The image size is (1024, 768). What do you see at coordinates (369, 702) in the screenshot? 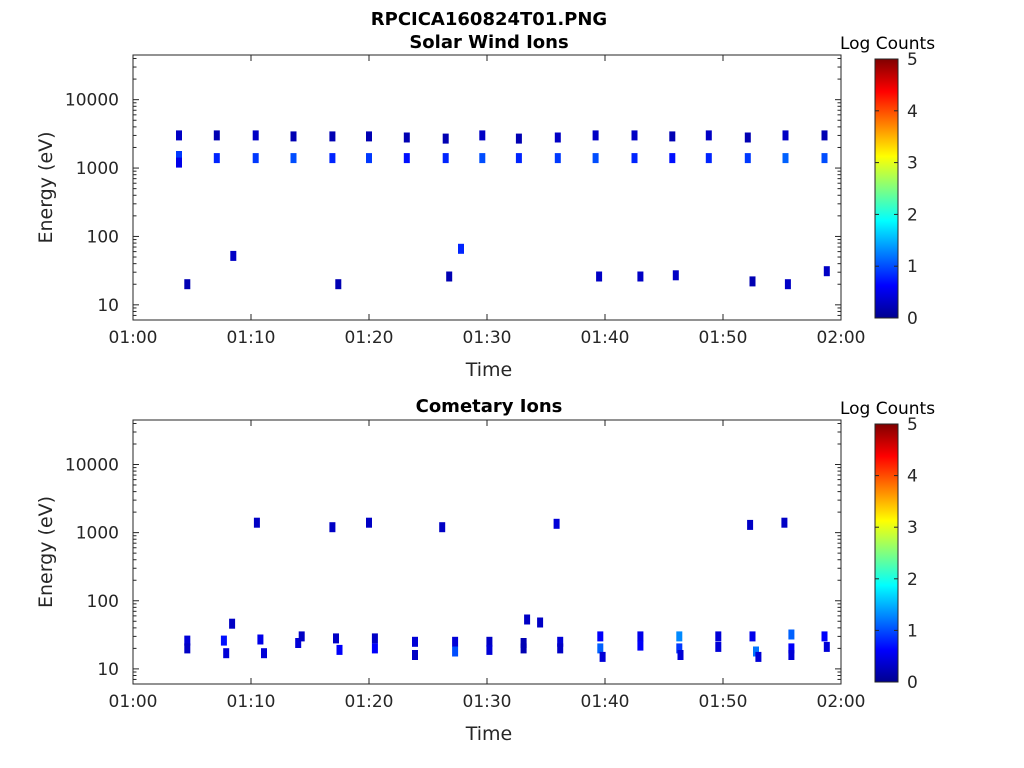
I see `x-tick-label: 01:20` at bounding box center [369, 702].